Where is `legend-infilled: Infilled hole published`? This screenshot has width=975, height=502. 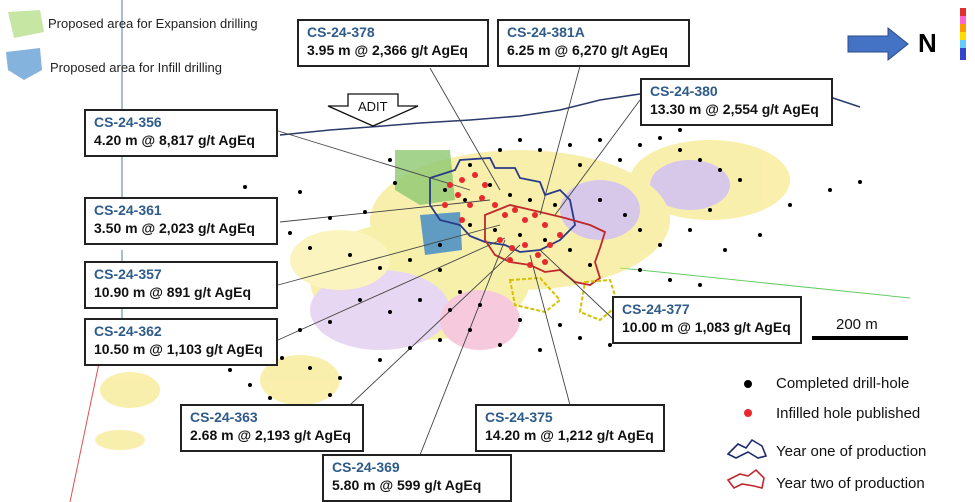 legend-infilled: Infilled hole published is located at coordinates (848, 413).